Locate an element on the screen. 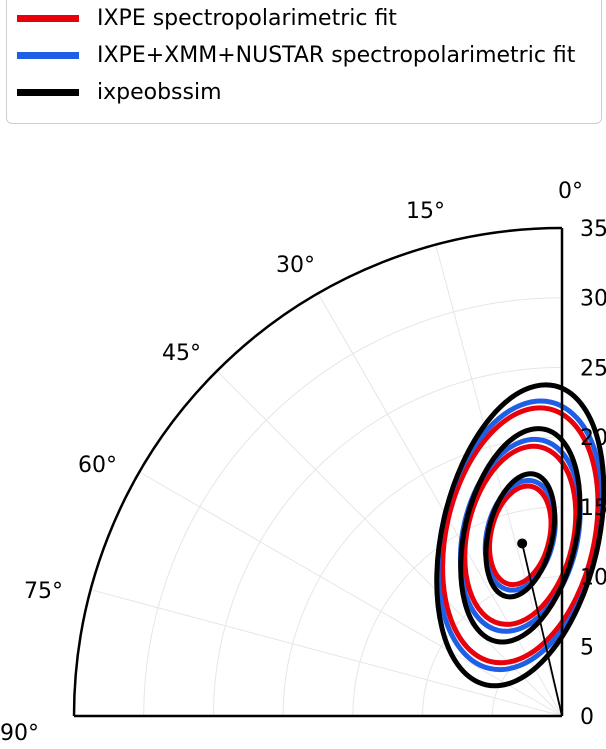  legend-swatch-ixpe-xmm-nustar is located at coordinates (48, 55).